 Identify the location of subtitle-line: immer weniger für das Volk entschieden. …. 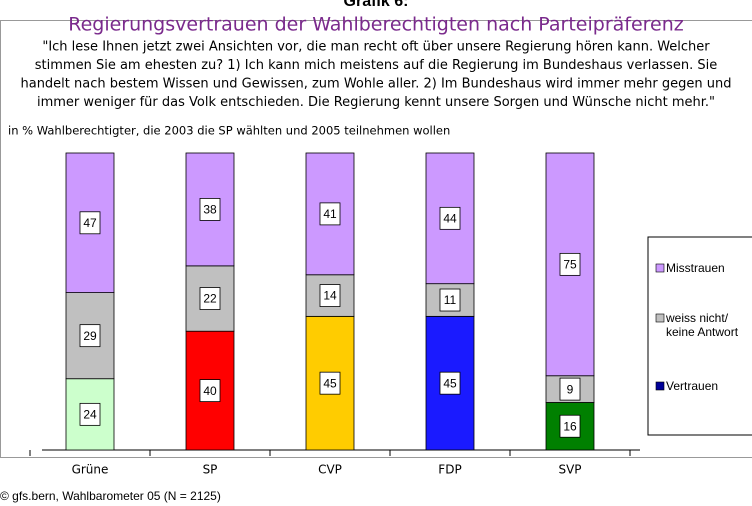
(376, 102).